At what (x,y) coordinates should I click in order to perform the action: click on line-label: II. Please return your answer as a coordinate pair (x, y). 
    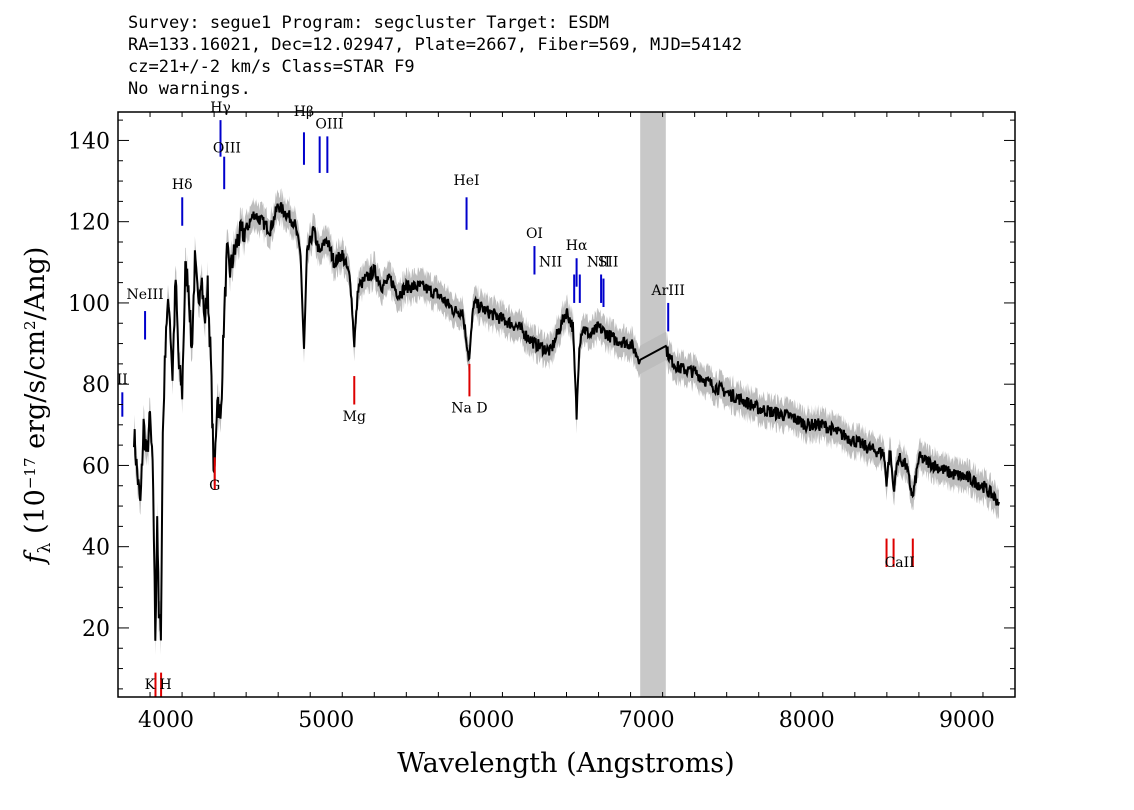
    Looking at the image, I should click on (122, 380).